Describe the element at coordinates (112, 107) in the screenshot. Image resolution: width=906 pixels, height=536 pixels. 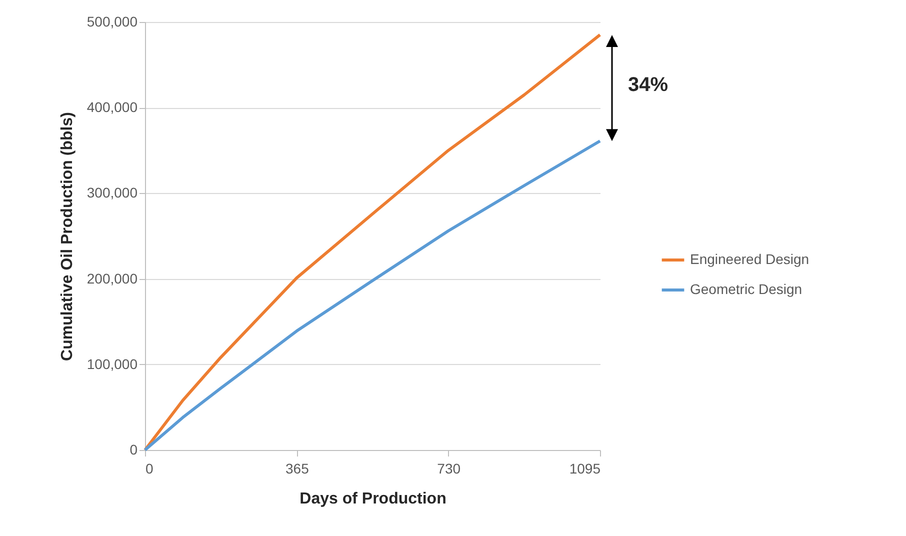
I see `y-tick-label: 400,000` at that location.